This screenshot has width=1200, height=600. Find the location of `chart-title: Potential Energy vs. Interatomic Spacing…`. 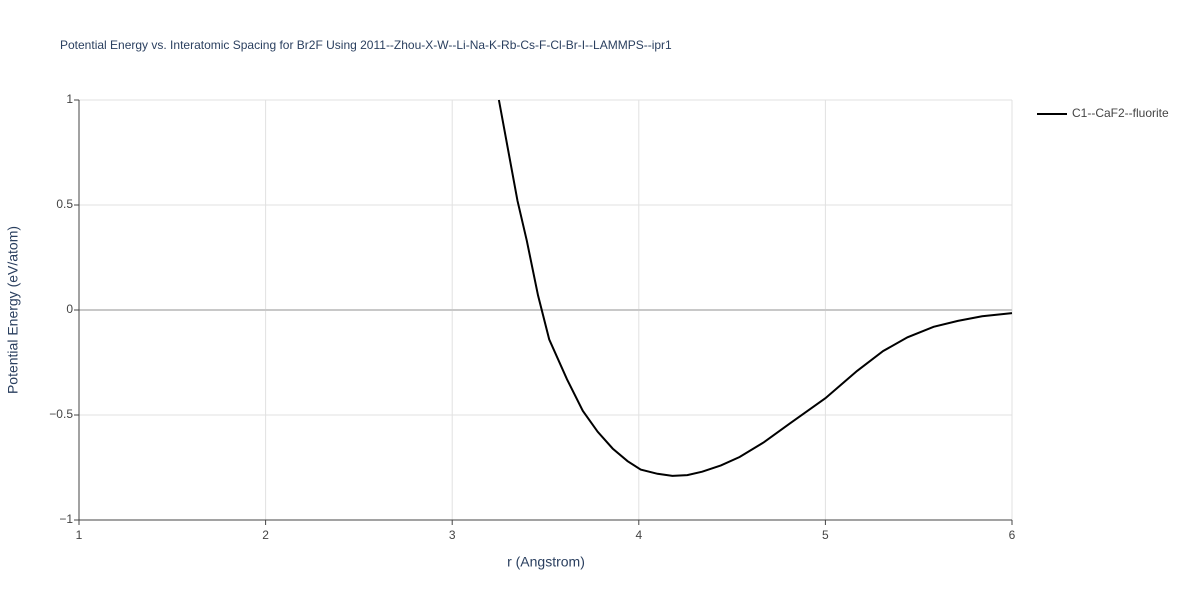

chart-title: Potential Energy vs. Interatomic Spacing… is located at coordinates (366, 45).